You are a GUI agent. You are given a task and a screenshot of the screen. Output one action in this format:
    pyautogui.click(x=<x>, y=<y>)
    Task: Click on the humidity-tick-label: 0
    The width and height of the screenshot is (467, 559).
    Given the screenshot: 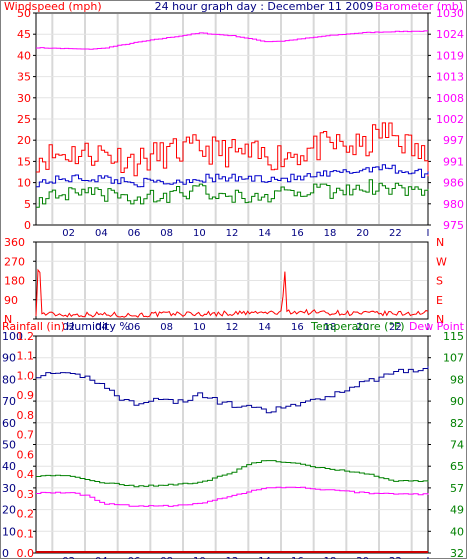 What is the action you would take?
    pyautogui.click(x=5, y=553)
    